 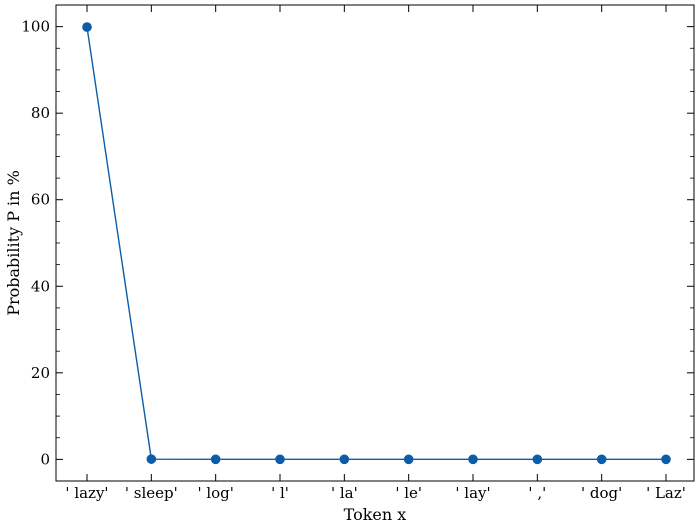 What do you see at coordinates (40, 113) in the screenshot?
I see `y-tick-label: 80` at bounding box center [40, 113].